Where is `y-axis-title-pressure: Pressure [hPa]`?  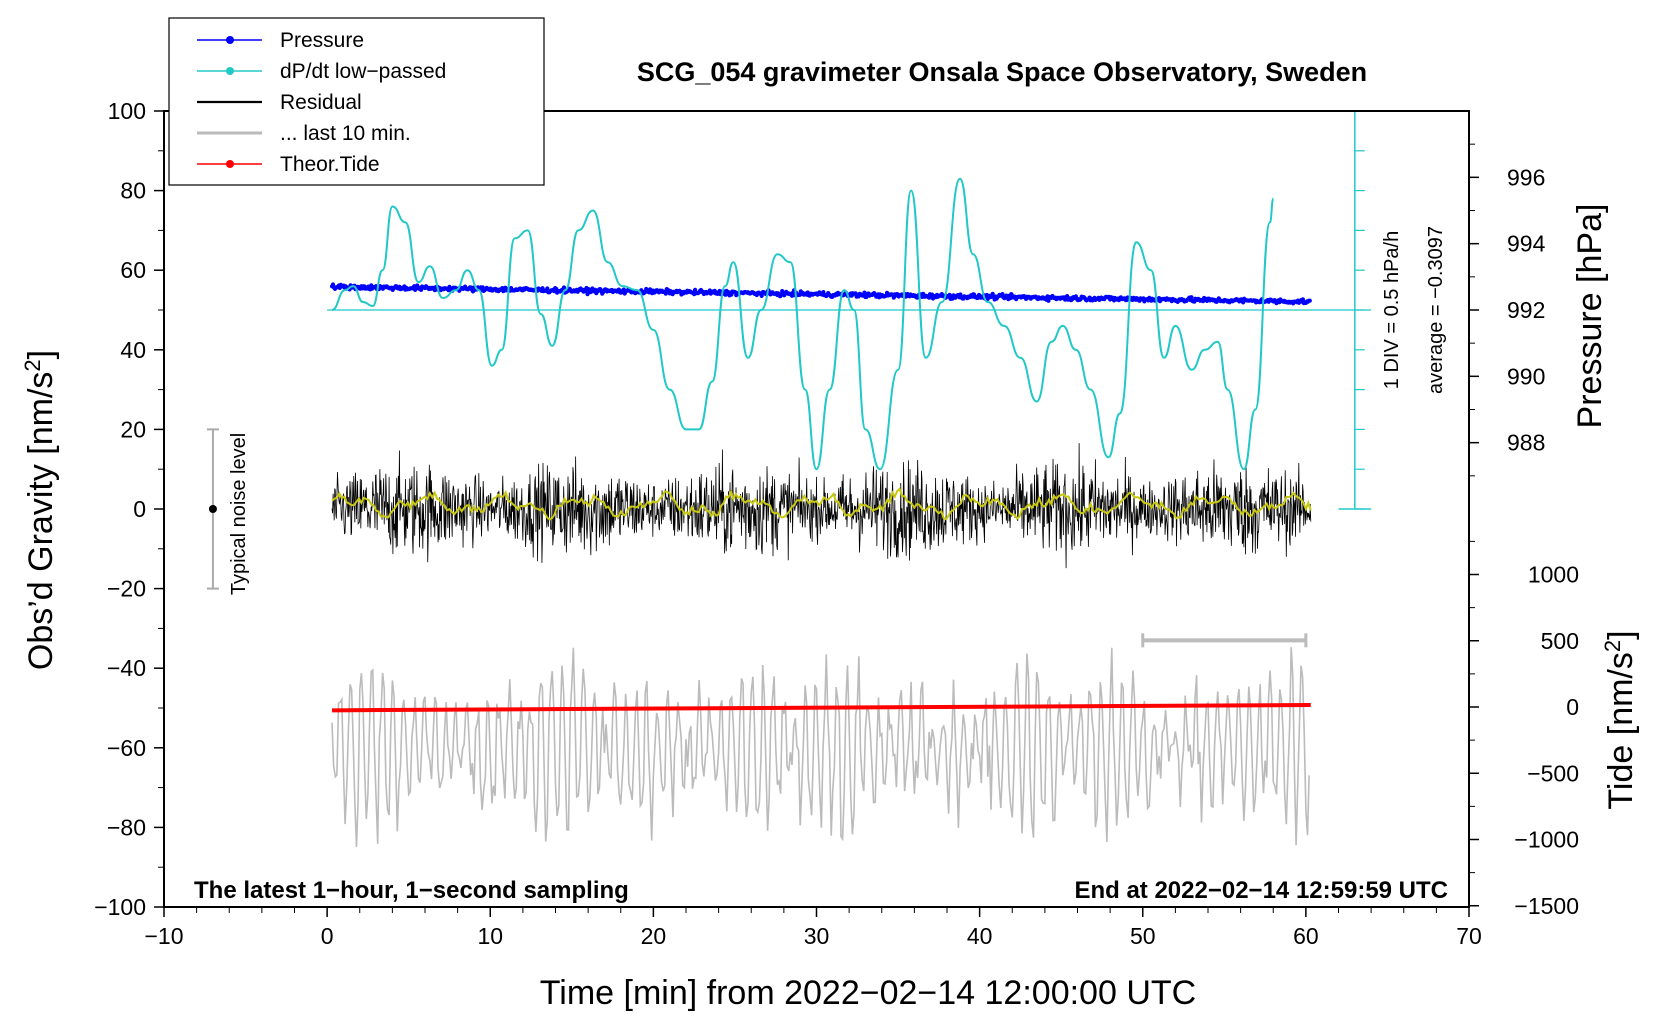
y-axis-title-pressure: Pressure [hPa] is located at coordinates (1590, 316).